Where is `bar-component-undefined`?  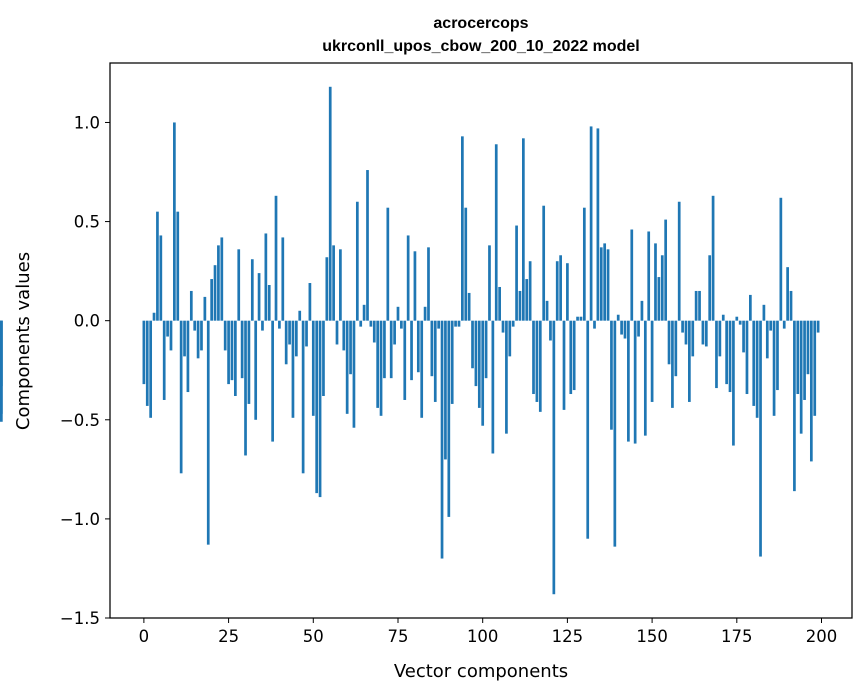
bar-component-undefined is located at coordinates (1, 353).